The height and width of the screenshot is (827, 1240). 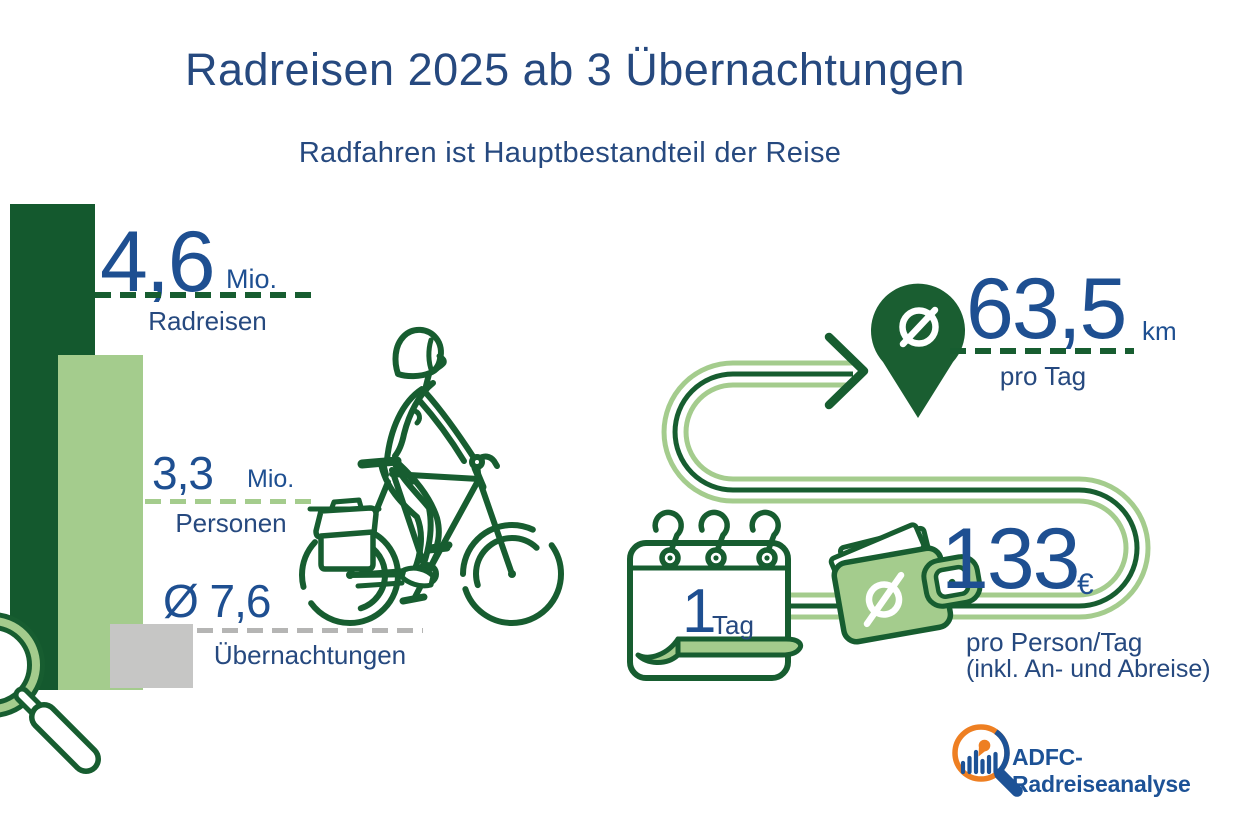 What do you see at coordinates (905, 583) in the screenshot?
I see `wallet-icon` at bounding box center [905, 583].